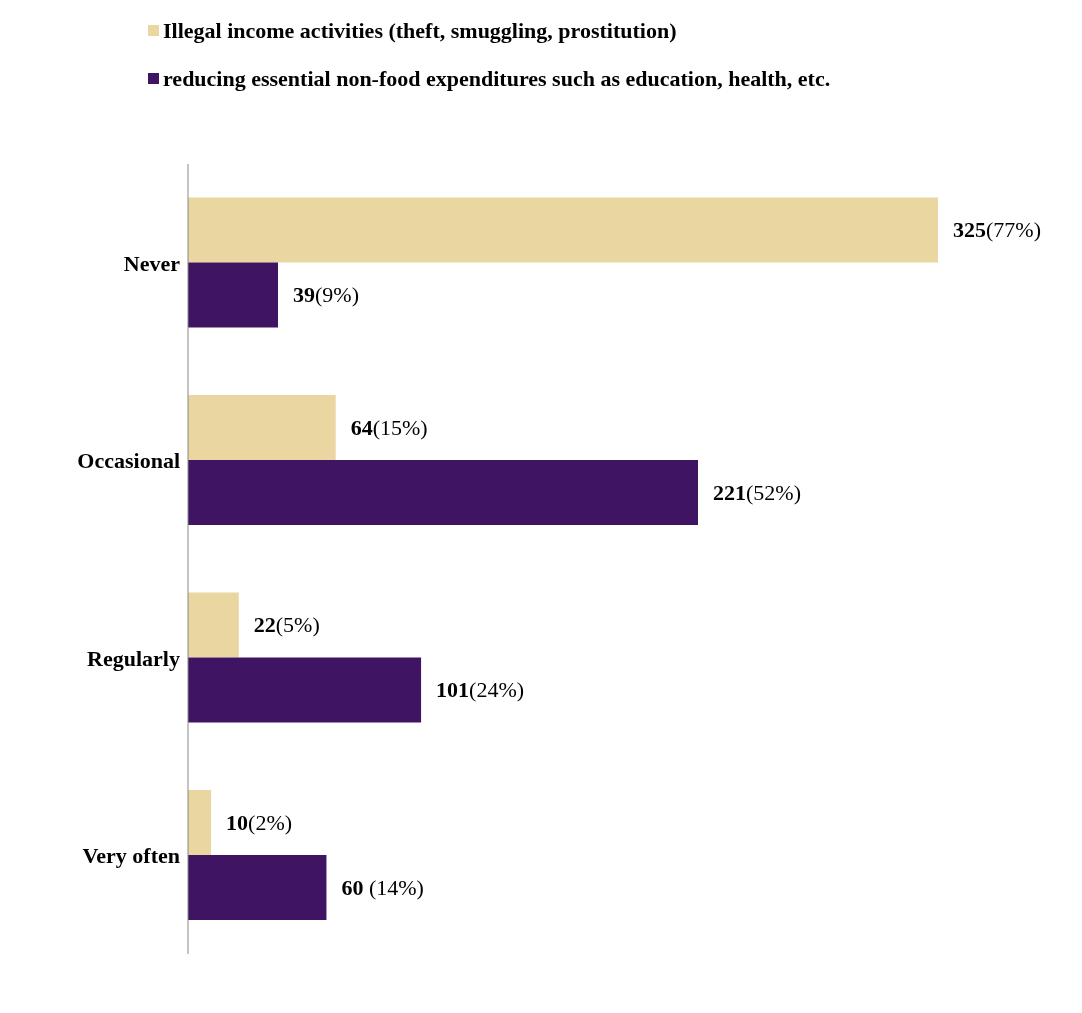 Image resolution: width=1082 pixels, height=1013 pixels. What do you see at coordinates (286, 625) in the screenshot?
I see `data-label: 22(5%)` at bounding box center [286, 625].